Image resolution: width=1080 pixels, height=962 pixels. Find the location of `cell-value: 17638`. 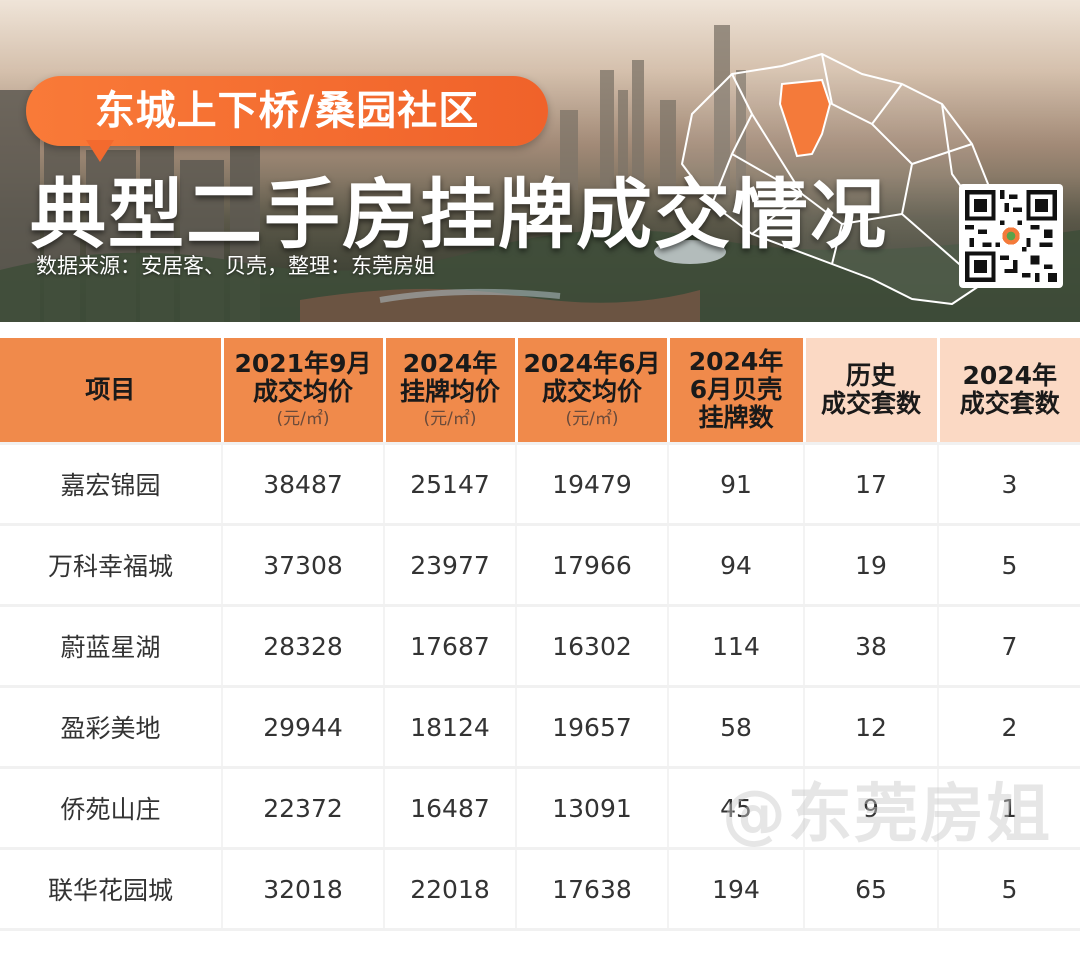

cell-value: 17638 is located at coordinates (592, 889).